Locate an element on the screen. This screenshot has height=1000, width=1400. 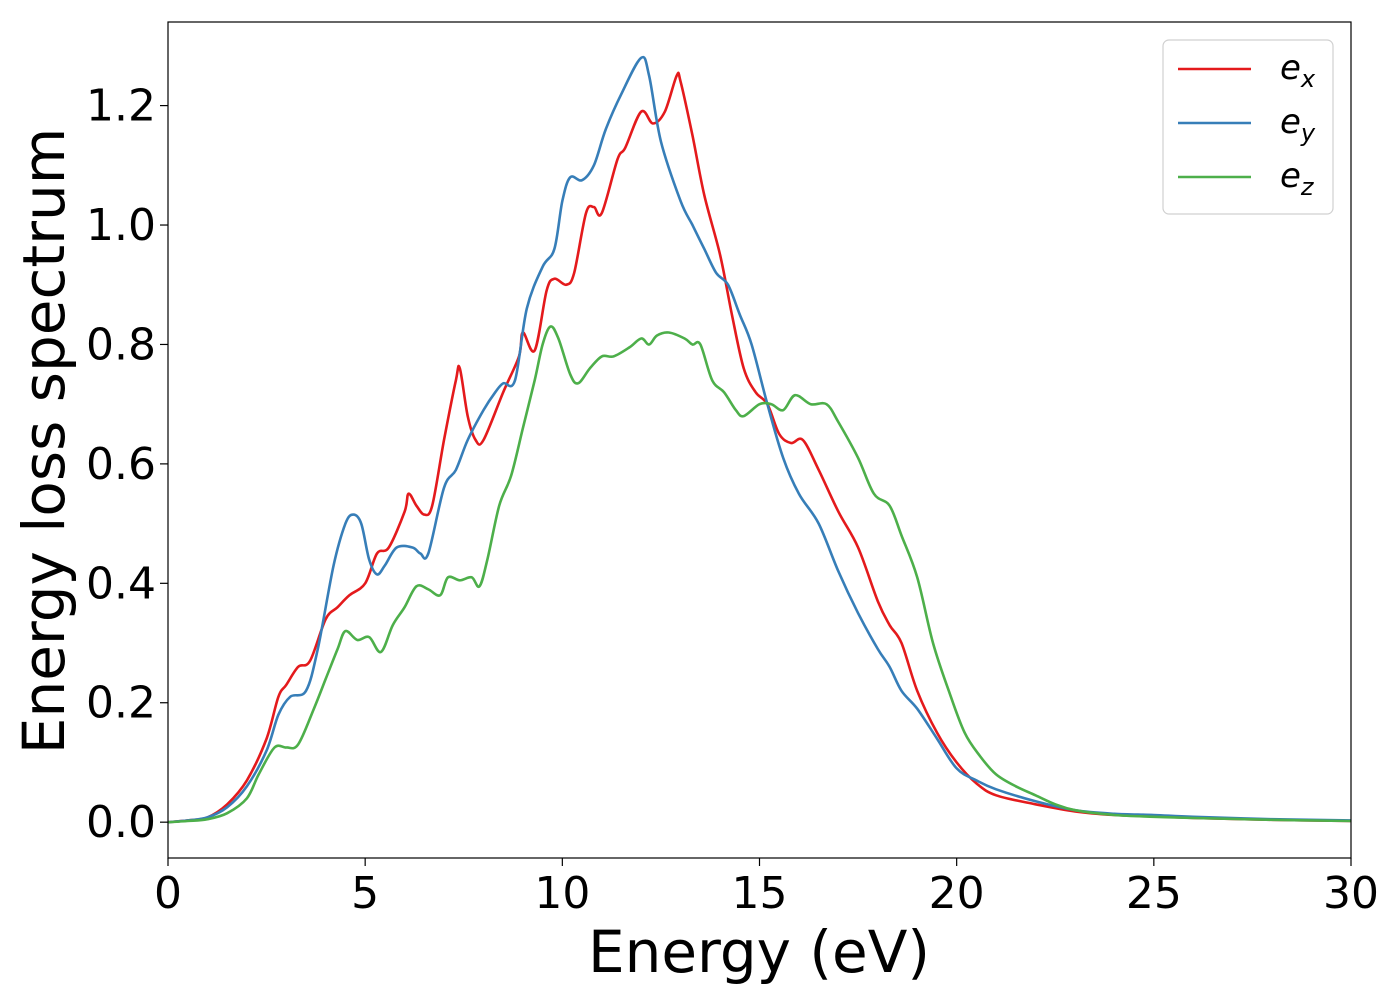
y-tick-label: 0.0 is located at coordinates (121, 822).